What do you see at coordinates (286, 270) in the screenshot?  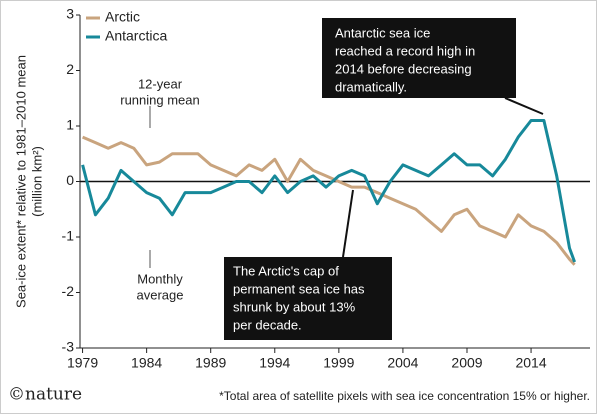 I see `annotation: The Arctic's cap of` at bounding box center [286, 270].